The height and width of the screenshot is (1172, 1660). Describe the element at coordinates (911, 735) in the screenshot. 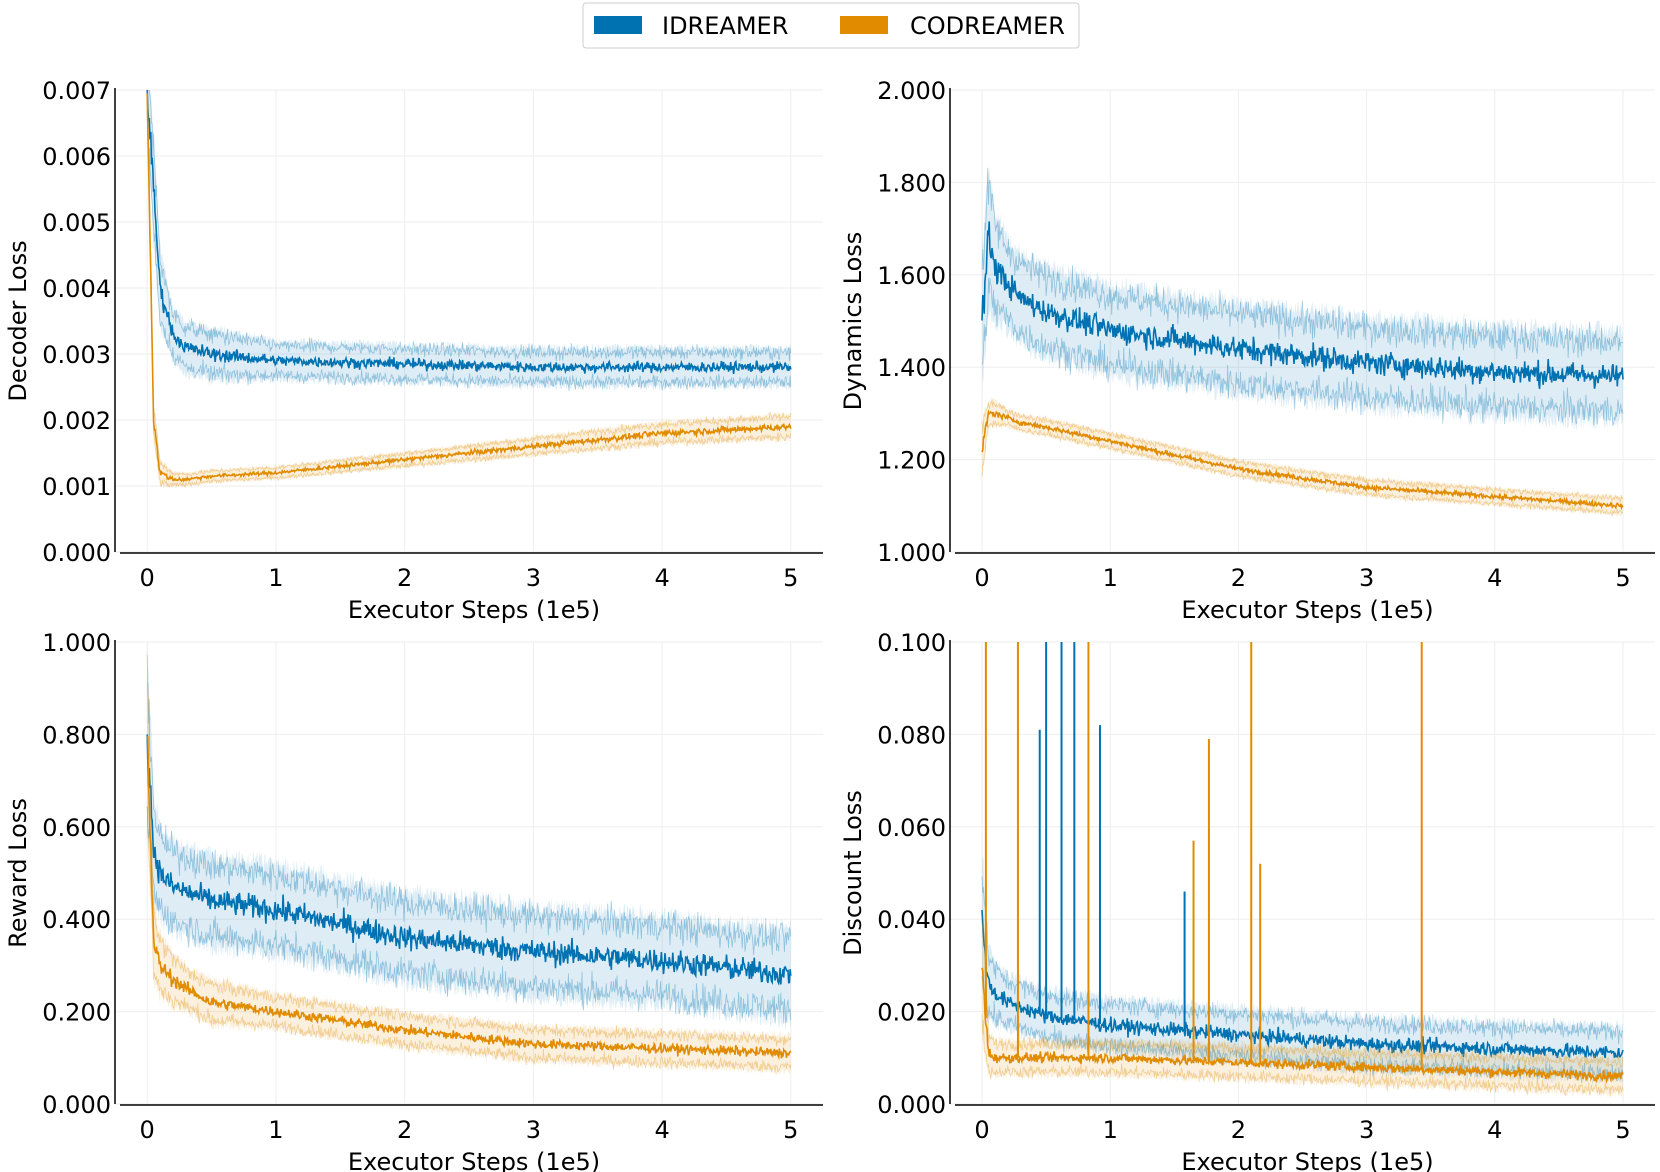

I see `y-tick-label: 0.080` at that location.